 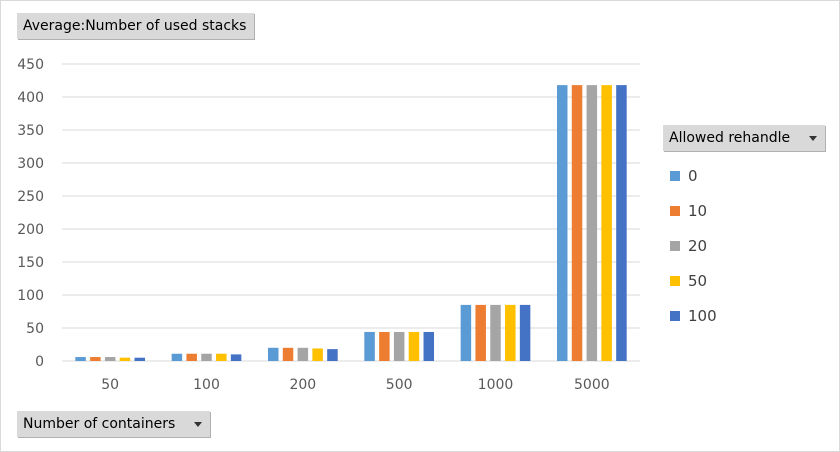 I want to click on y-tick-label: 400, so click(x=30, y=98).